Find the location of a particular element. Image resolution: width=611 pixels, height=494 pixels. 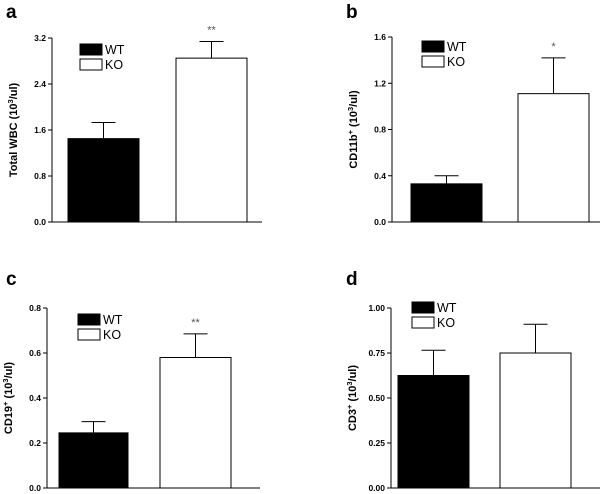

panel-letter: b is located at coordinates (352, 12).